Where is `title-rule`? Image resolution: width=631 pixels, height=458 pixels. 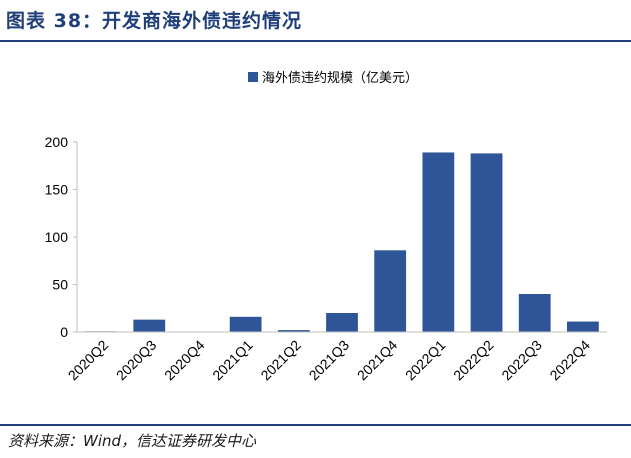
title-rule is located at coordinates (315, 41).